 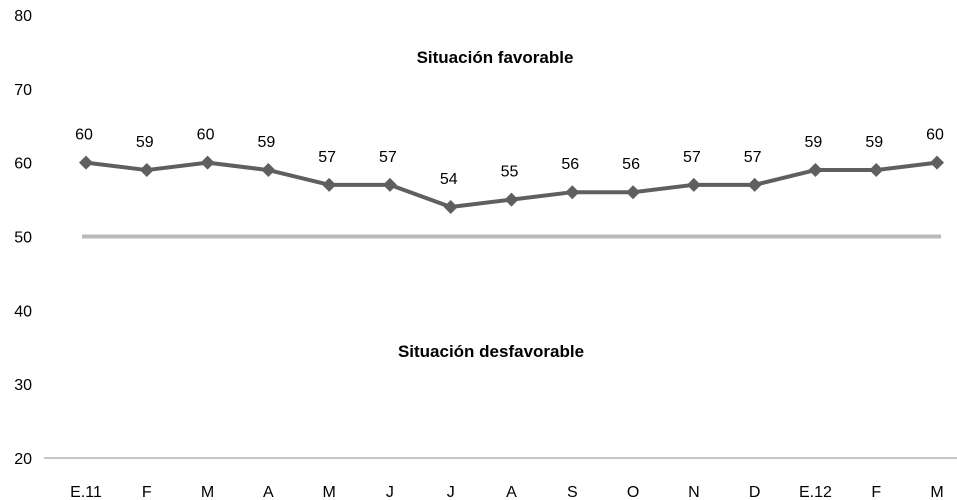 I want to click on data-labels: 60 59 60 59 57 57 54 55 56 56 57 57 59 59 60, so click(x=509, y=157).